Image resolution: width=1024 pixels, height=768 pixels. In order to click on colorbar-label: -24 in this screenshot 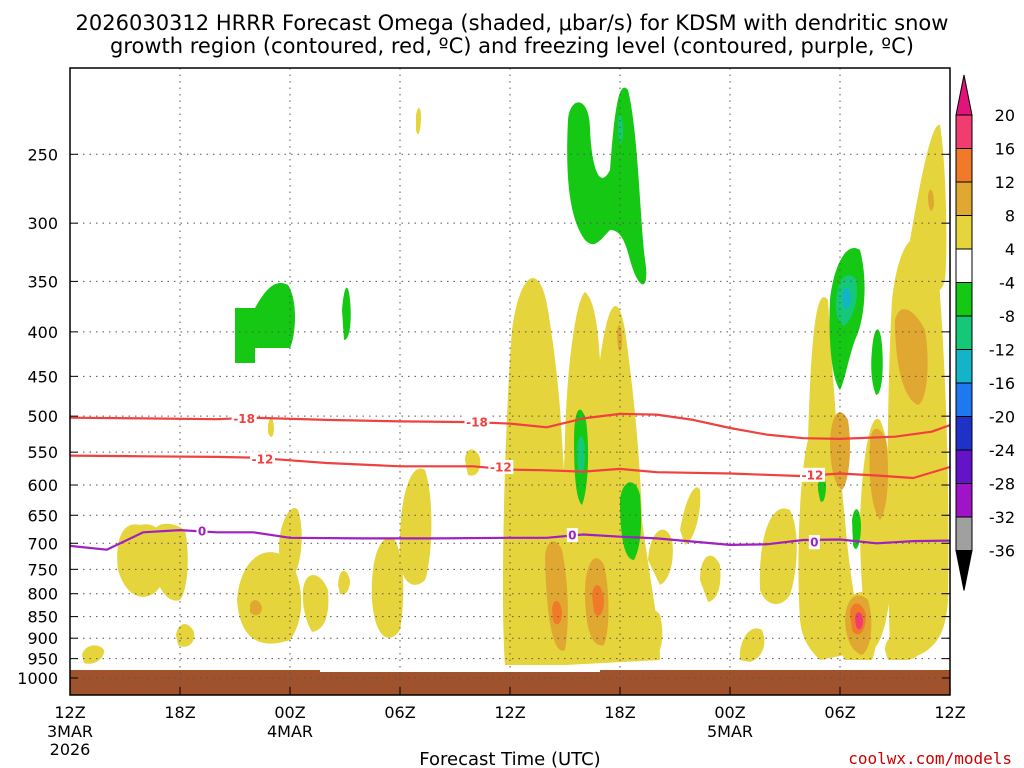, I will do `click(1002, 450)`.